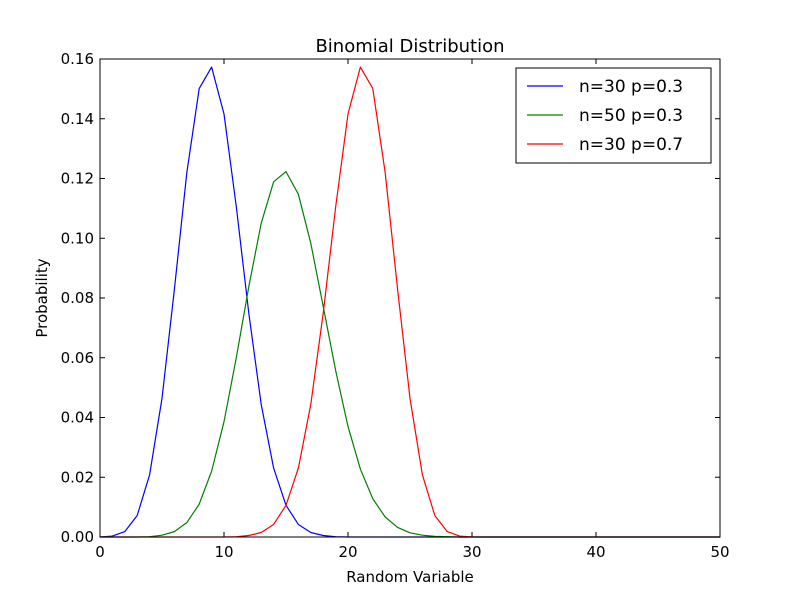 This screenshot has width=800, height=597. I want to click on chart-title: Binomial Distribution, so click(409, 46).